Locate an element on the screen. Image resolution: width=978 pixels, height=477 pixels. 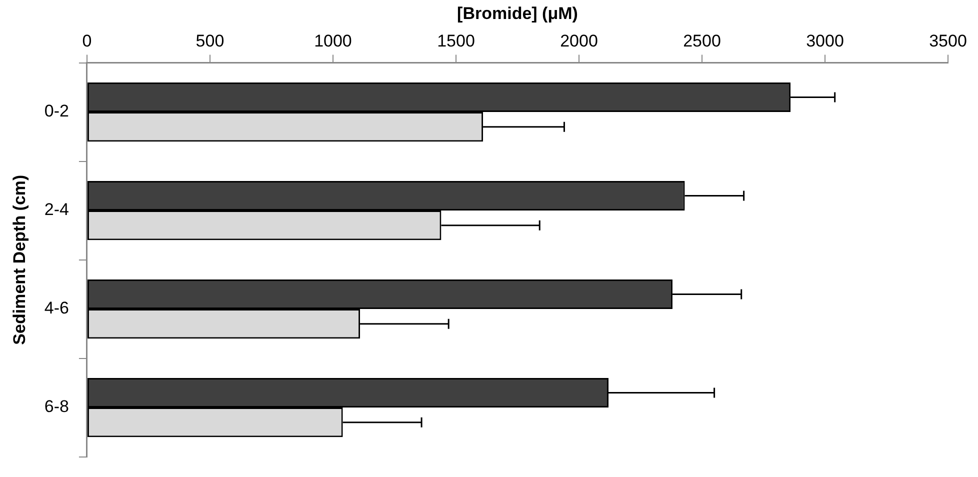
x-tick-label: 2000 is located at coordinates (579, 40).